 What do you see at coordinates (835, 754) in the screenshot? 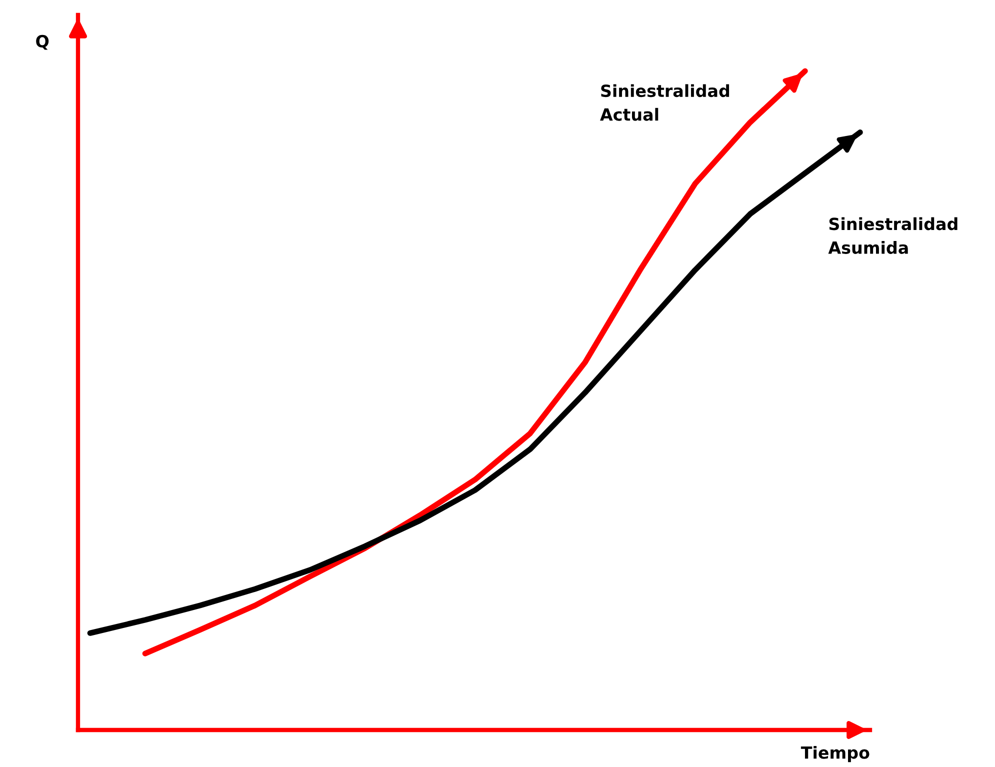
I see `x-axis-title: Tiempo` at bounding box center [835, 754].